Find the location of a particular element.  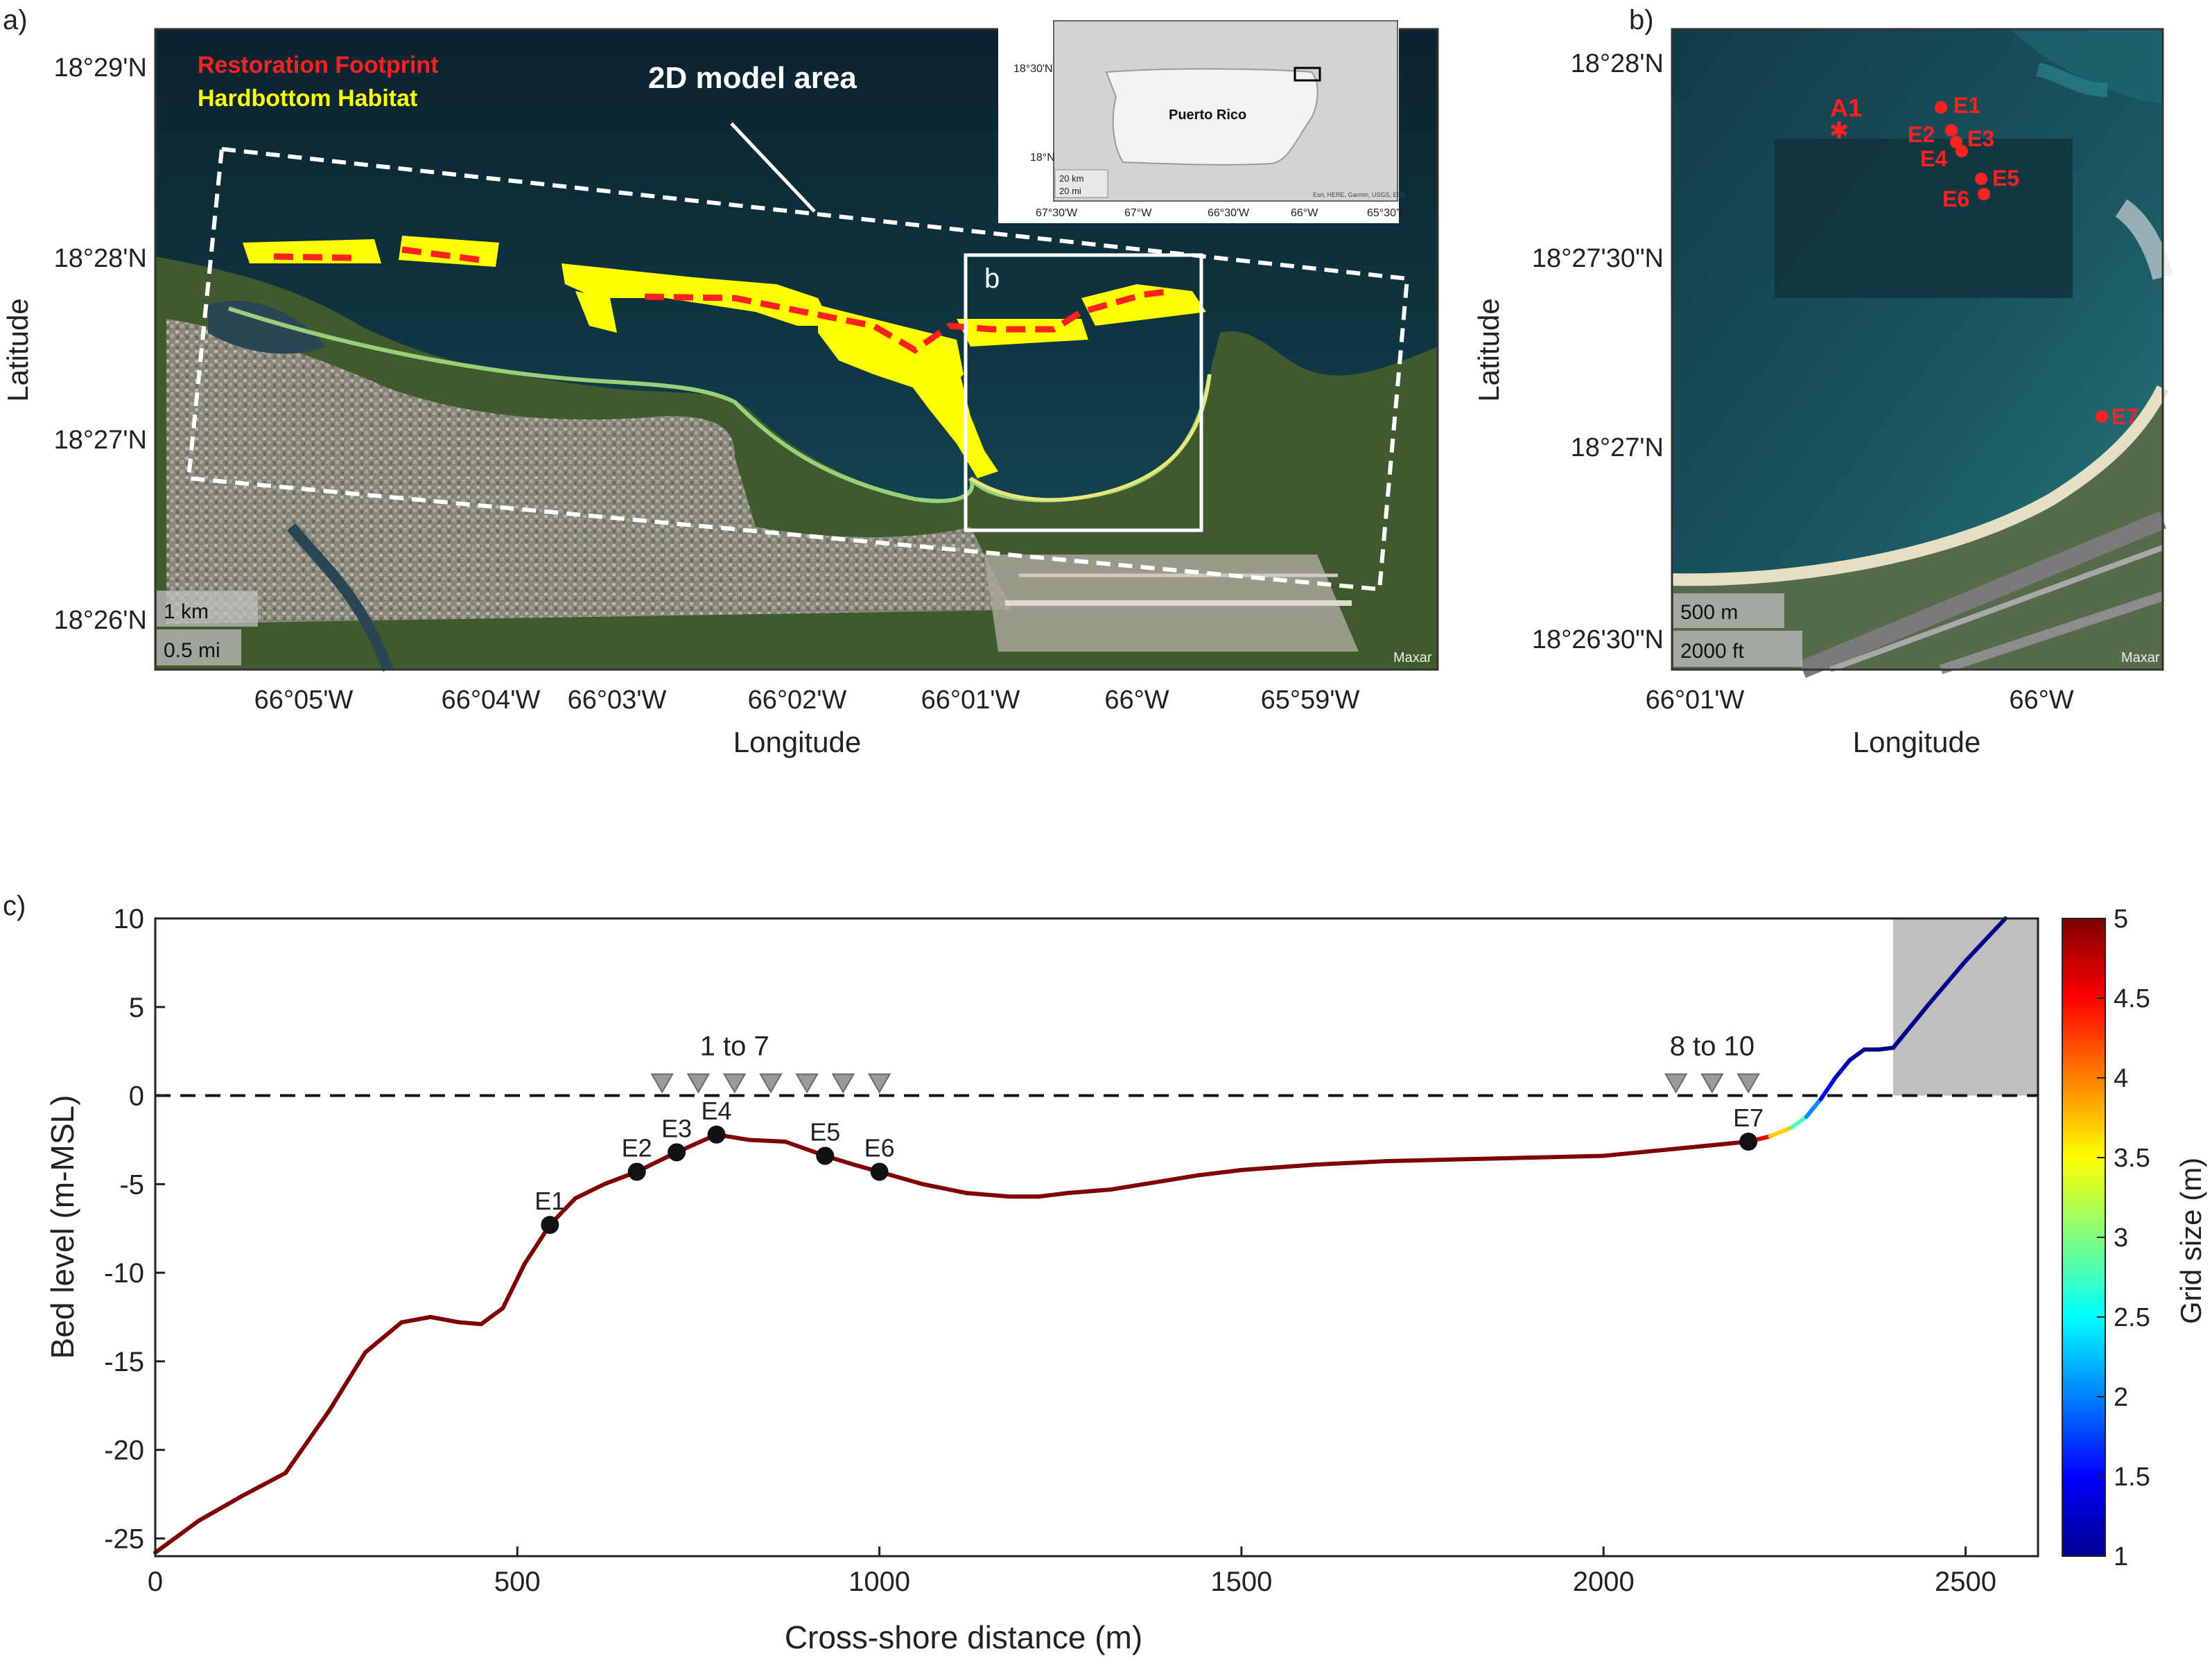

station-e3 is located at coordinates (677, 1152).